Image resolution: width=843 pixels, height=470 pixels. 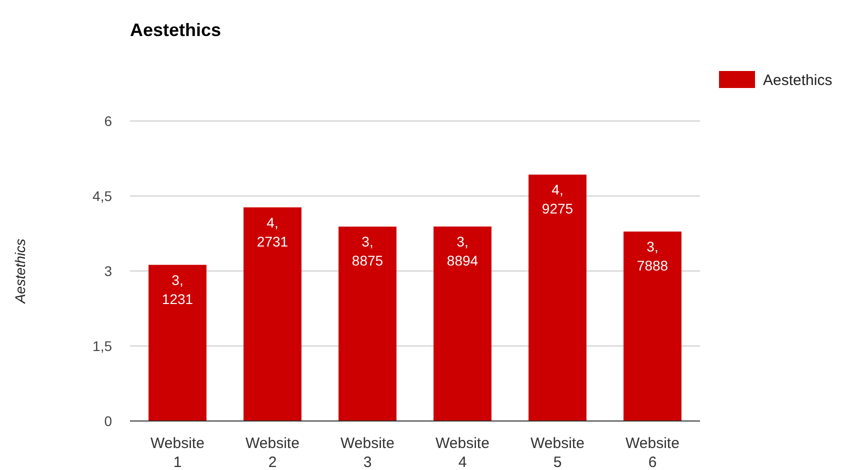 I want to click on x-tick-label: Website 5, so click(x=557, y=452).